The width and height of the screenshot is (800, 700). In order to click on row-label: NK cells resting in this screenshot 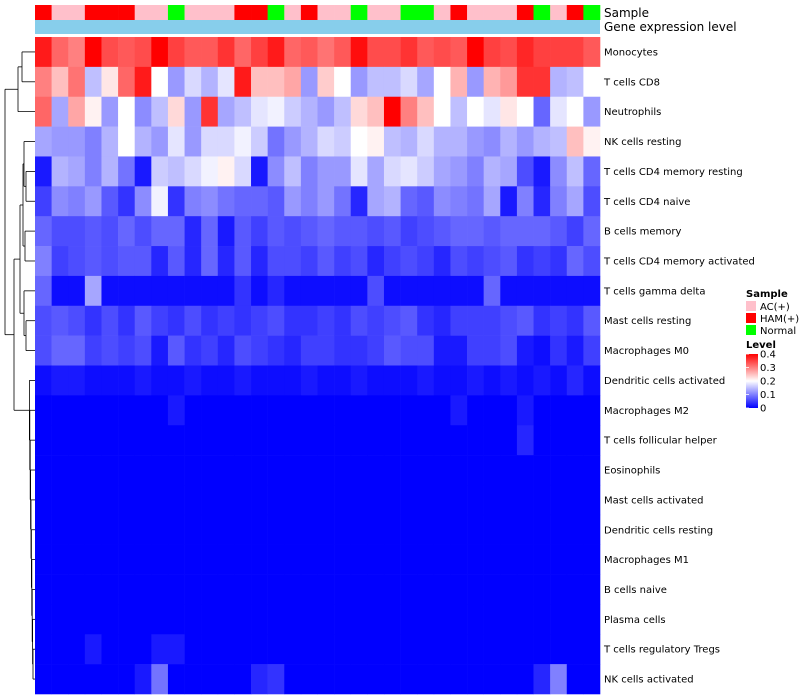, I will do `click(642, 142)`.